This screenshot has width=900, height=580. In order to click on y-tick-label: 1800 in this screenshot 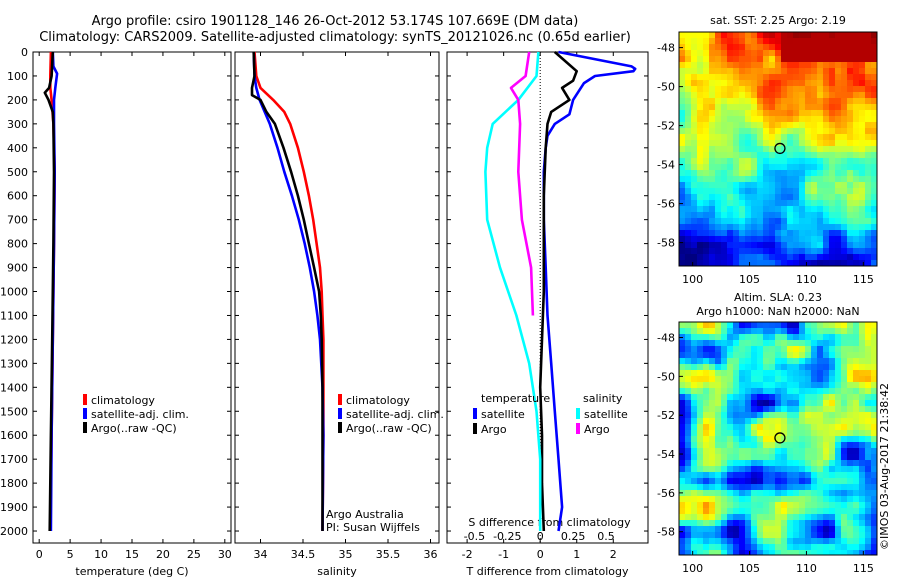, I will do `click(14, 483)`.